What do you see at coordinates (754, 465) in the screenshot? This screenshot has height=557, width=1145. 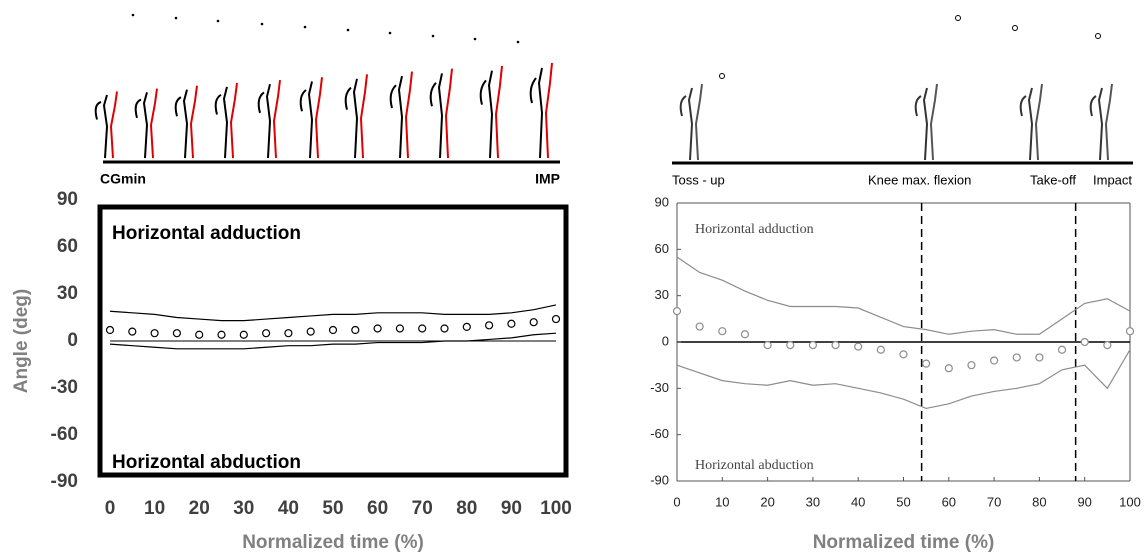 I see `region-label: Horizontal abduction` at bounding box center [754, 465].